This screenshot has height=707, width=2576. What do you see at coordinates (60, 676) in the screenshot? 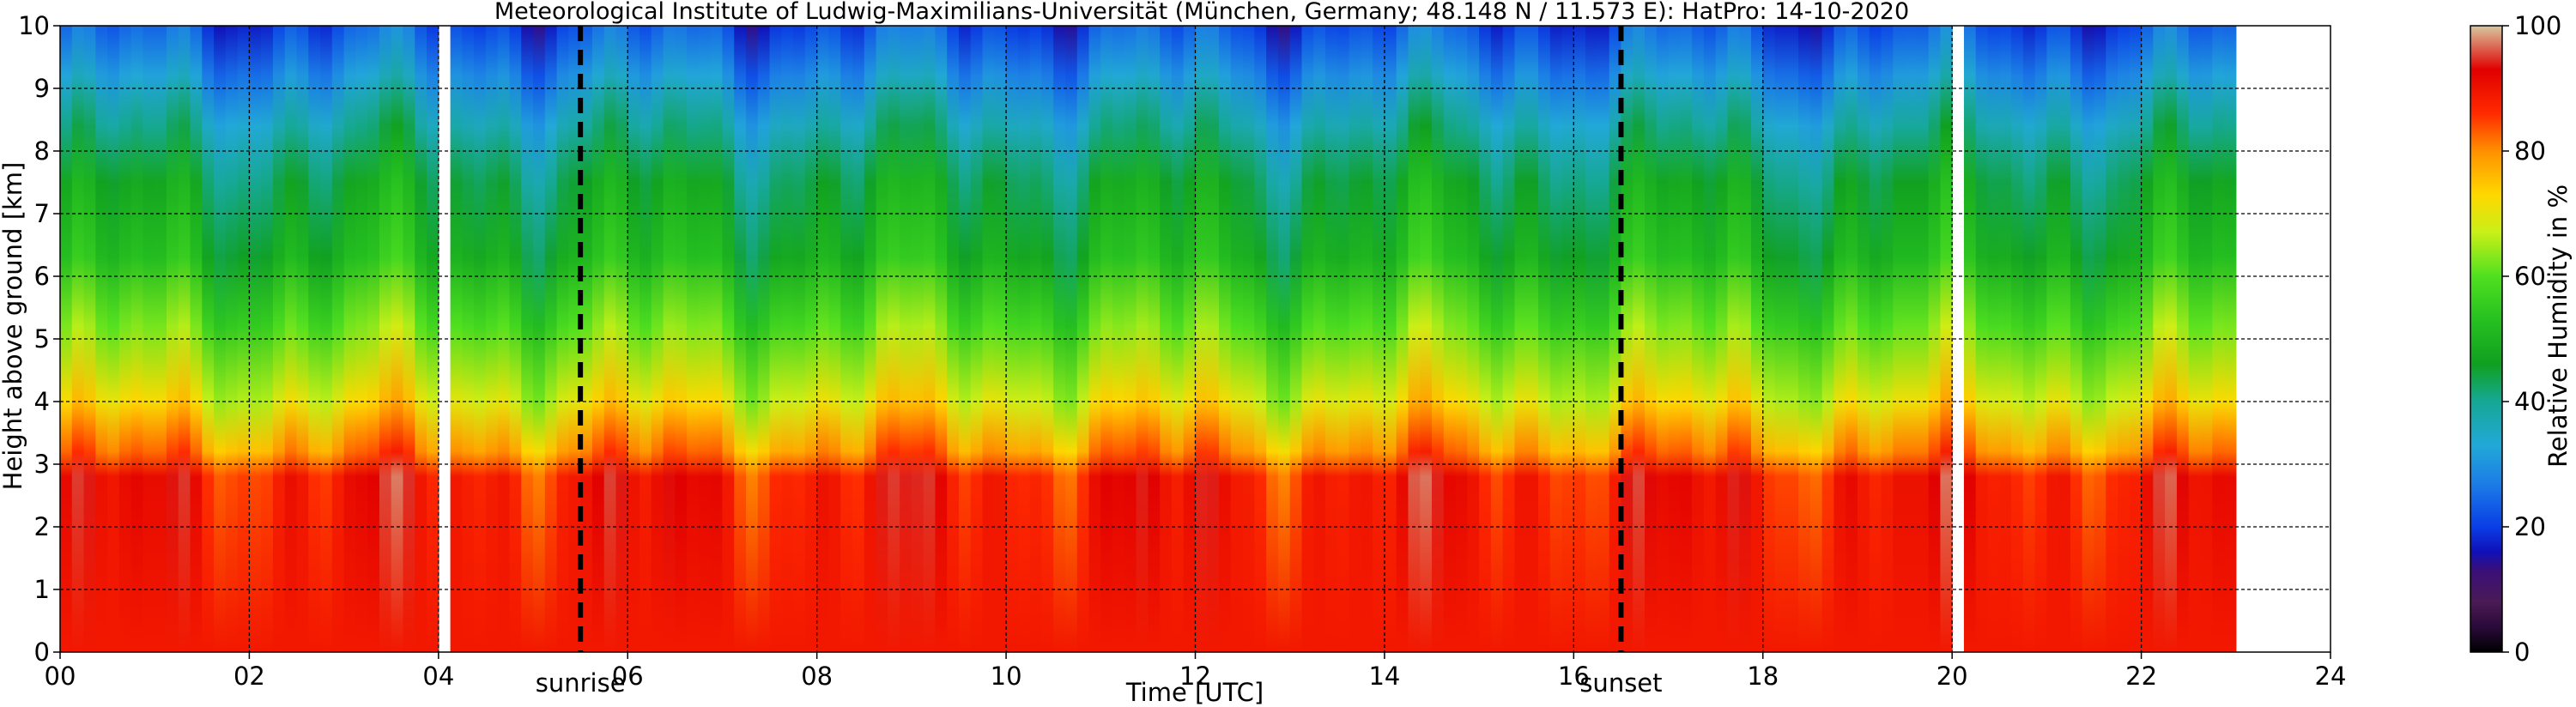
I see `x-tick-label: 00` at bounding box center [60, 676].